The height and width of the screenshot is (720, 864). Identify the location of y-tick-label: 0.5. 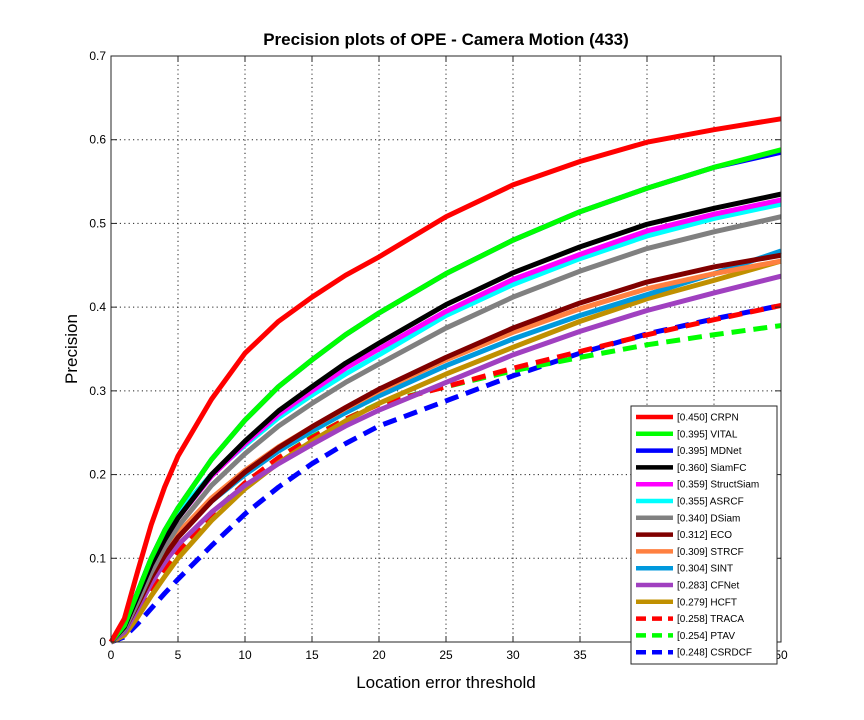
(97, 223).